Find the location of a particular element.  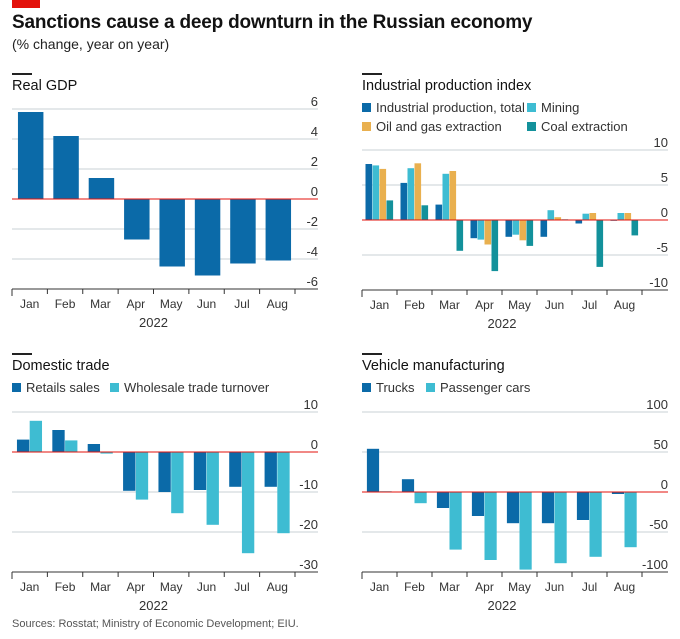

bar-industrial-oil-and-gas-extraction-jan is located at coordinates (383, 194).